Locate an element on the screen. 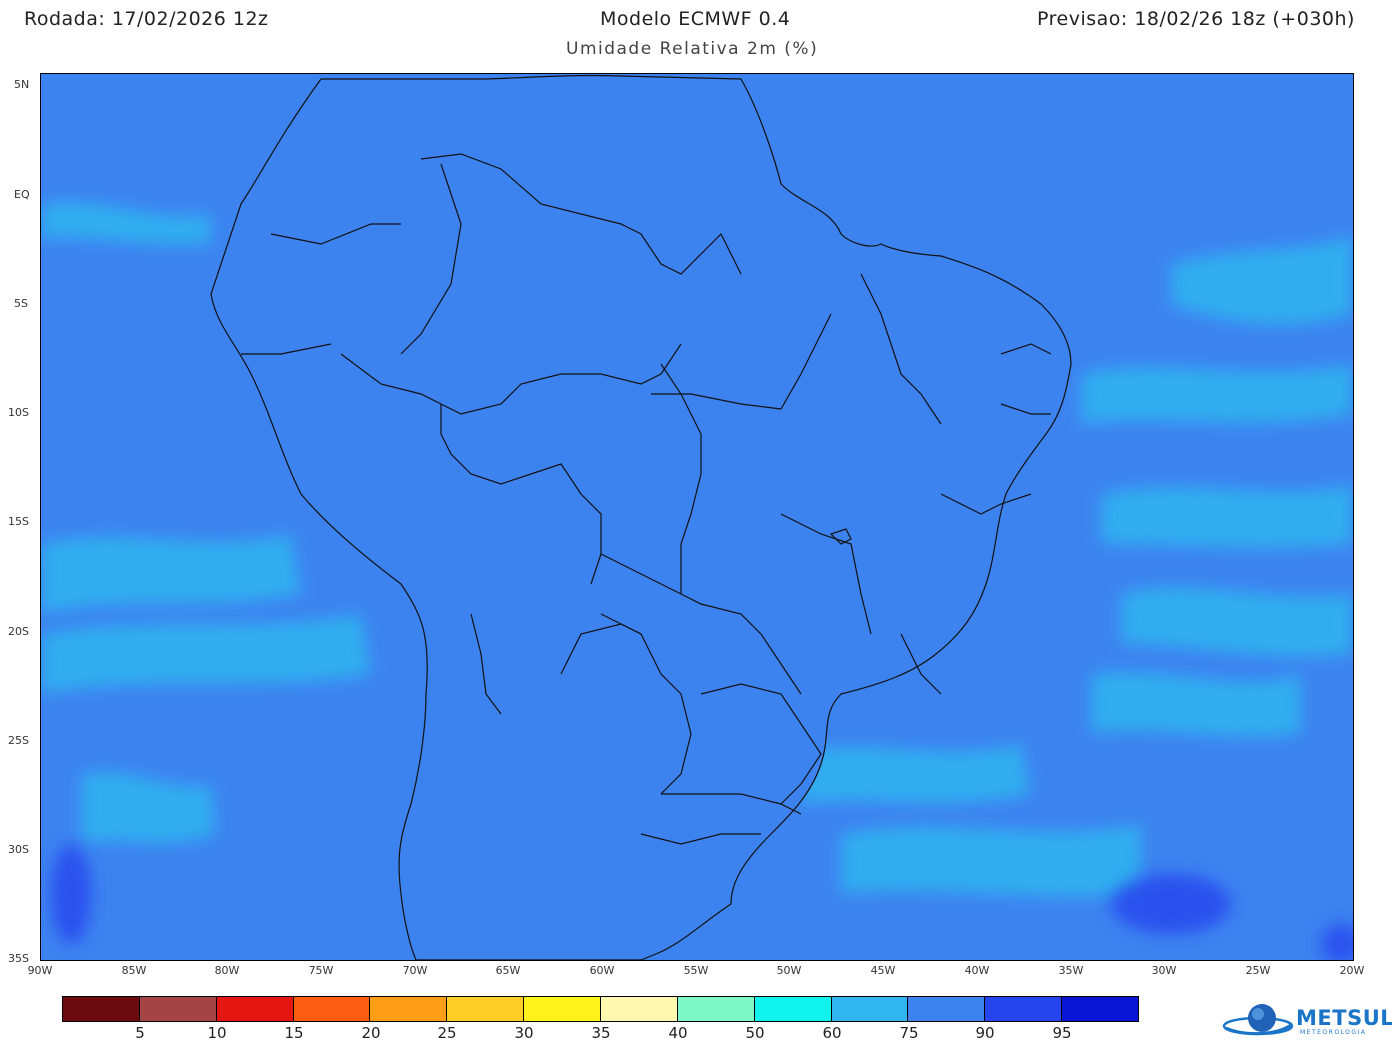 The image size is (1392, 1046). colorbar-label: 90 is located at coordinates (985, 1033).